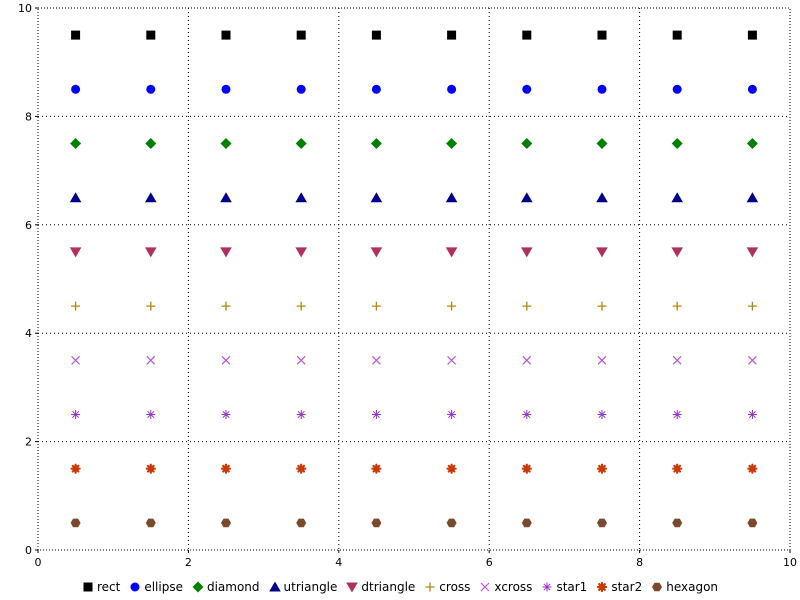  I want to click on legend-item-ellipse: ellipse, so click(156, 587).